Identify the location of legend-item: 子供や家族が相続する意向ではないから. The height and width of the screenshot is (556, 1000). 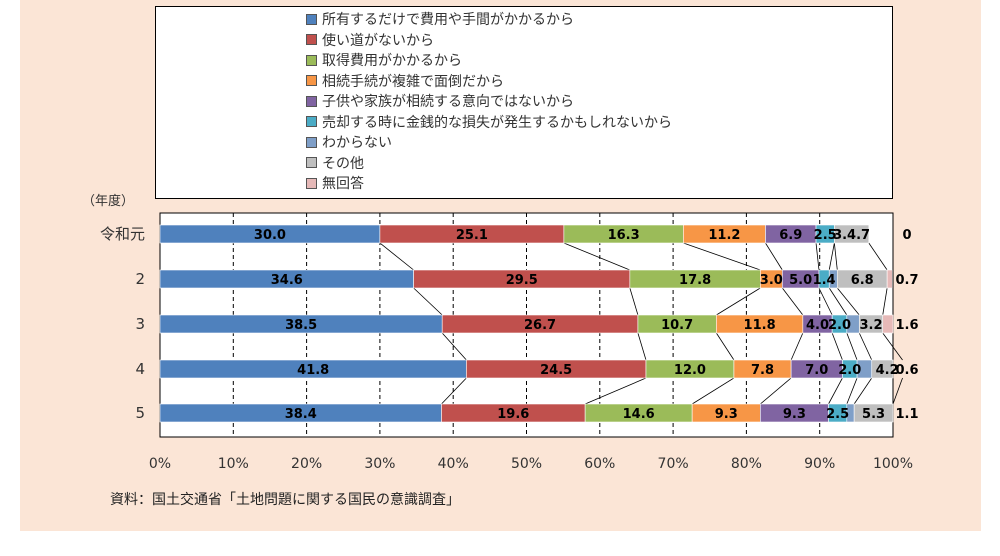
(440, 101).